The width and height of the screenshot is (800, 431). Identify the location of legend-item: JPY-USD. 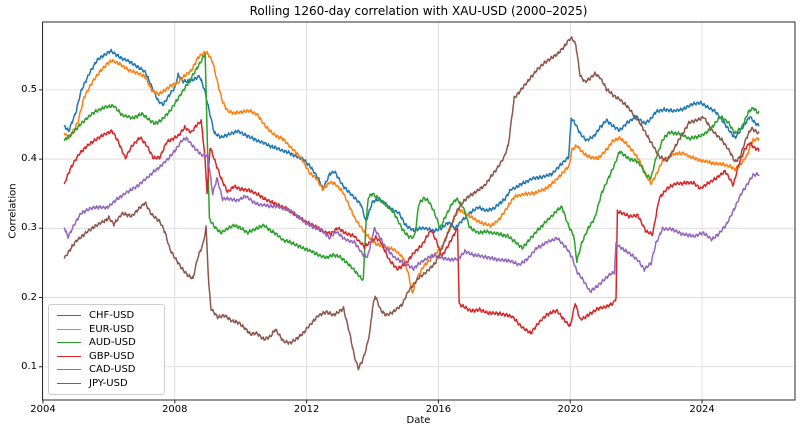
(106, 384).